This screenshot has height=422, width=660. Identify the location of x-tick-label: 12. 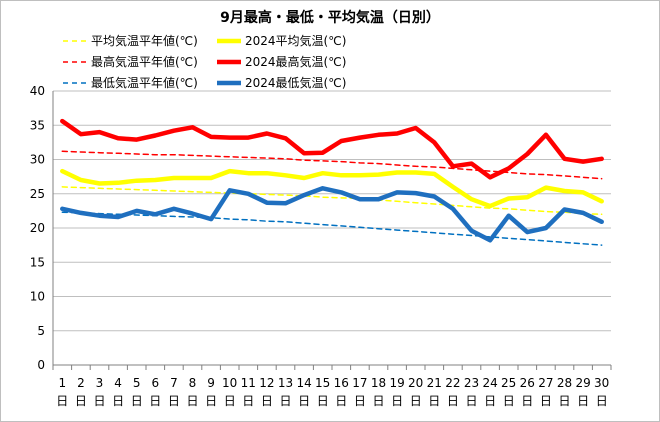
(266, 383).